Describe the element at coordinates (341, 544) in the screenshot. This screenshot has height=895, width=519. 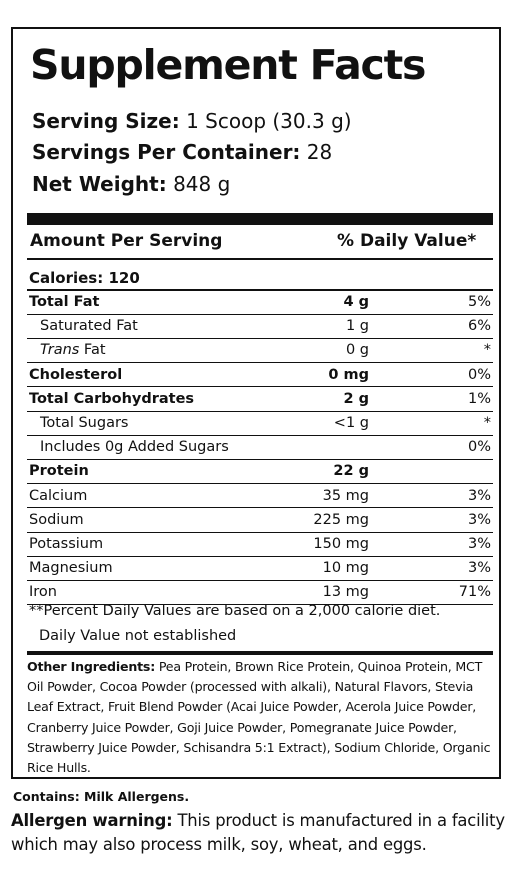
I see `nutrient-amount: 150 mg` at that location.